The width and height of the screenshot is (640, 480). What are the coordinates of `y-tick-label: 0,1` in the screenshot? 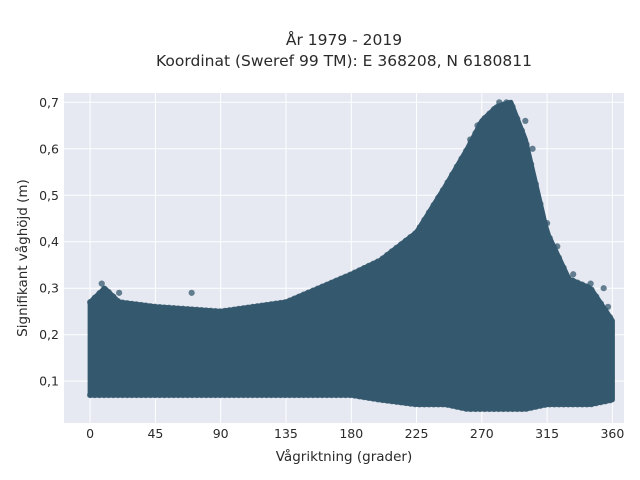 It's located at (49, 381).